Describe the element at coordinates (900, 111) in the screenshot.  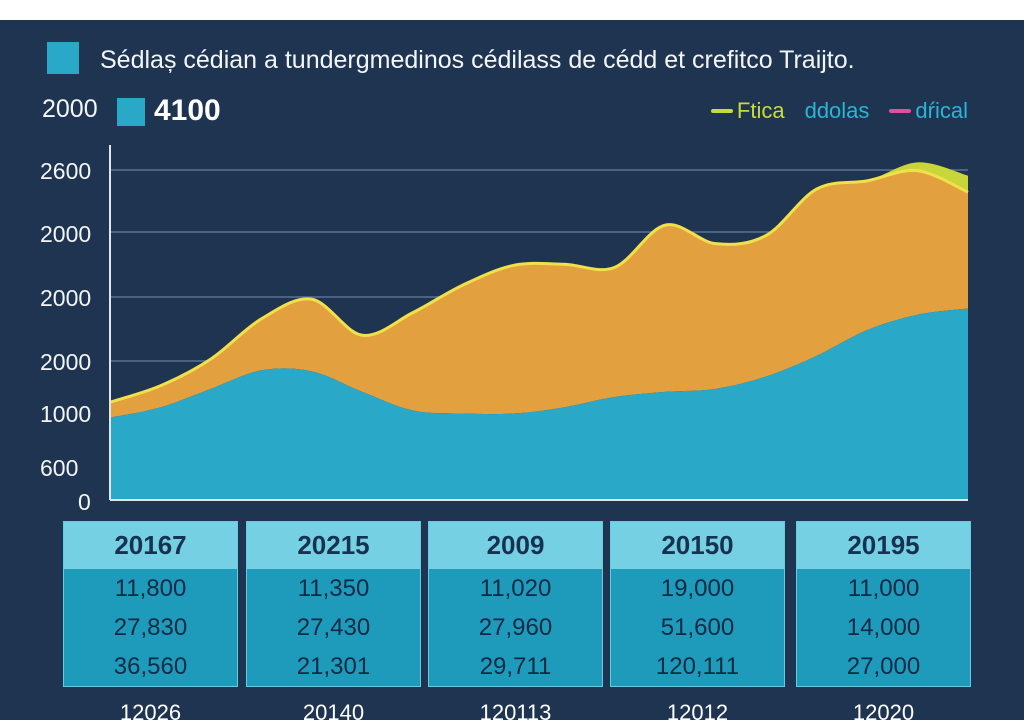
I see `legend-line-drical` at that location.